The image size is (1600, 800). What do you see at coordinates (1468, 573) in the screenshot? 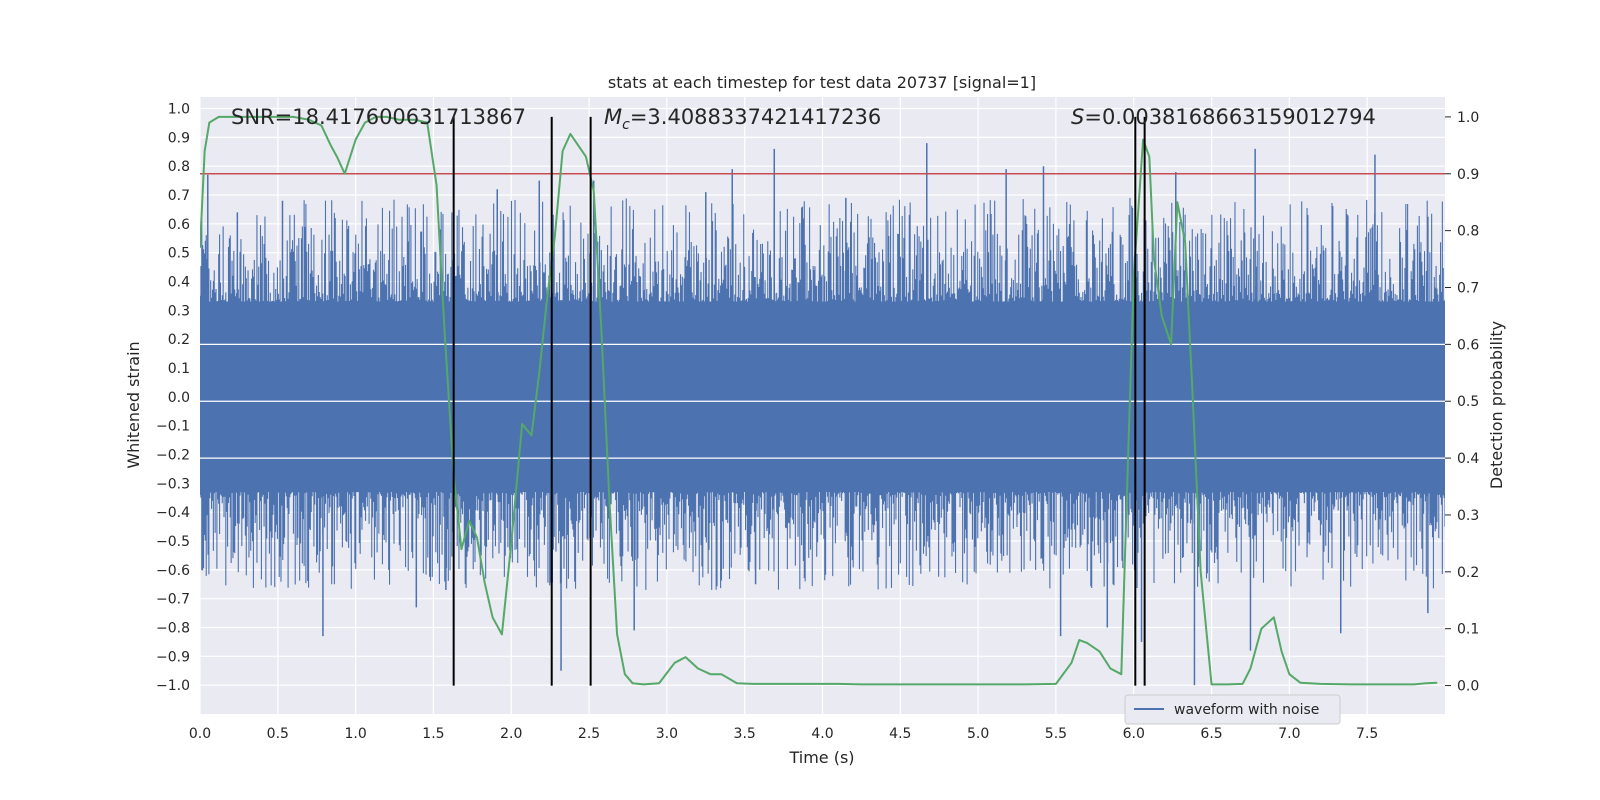
I see `y2-tick-label: 0.2` at bounding box center [1468, 573].